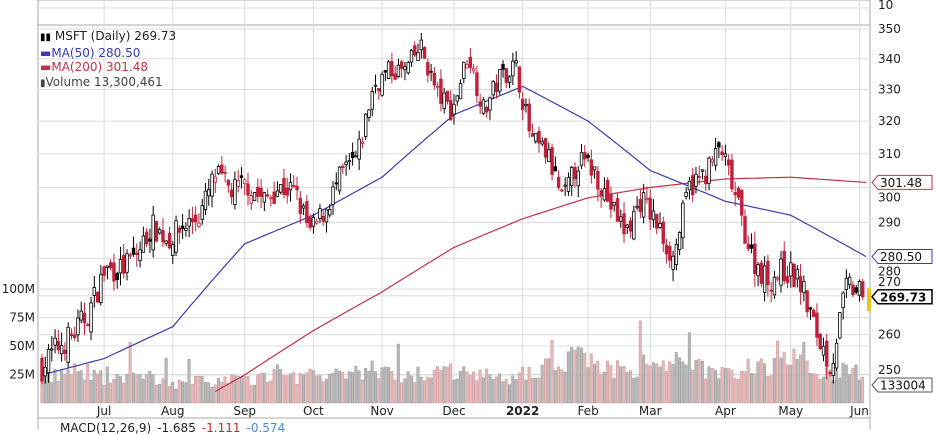 This screenshot has width=936, height=435. What do you see at coordinates (889, 197) in the screenshot?
I see `price-tick-label: 300` at bounding box center [889, 197].